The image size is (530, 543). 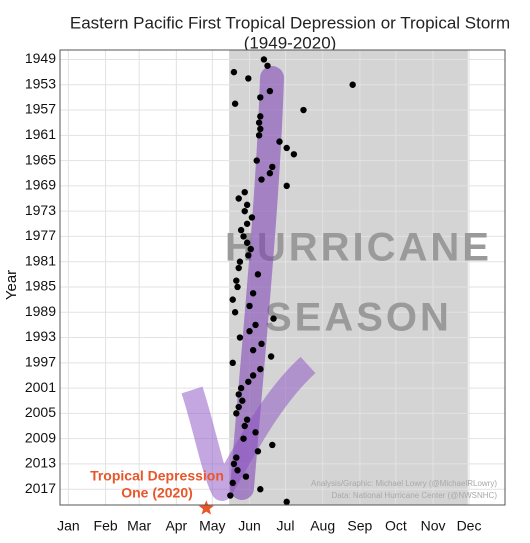 I want to click on y-tick-label: 1961, so click(x=40, y=134).